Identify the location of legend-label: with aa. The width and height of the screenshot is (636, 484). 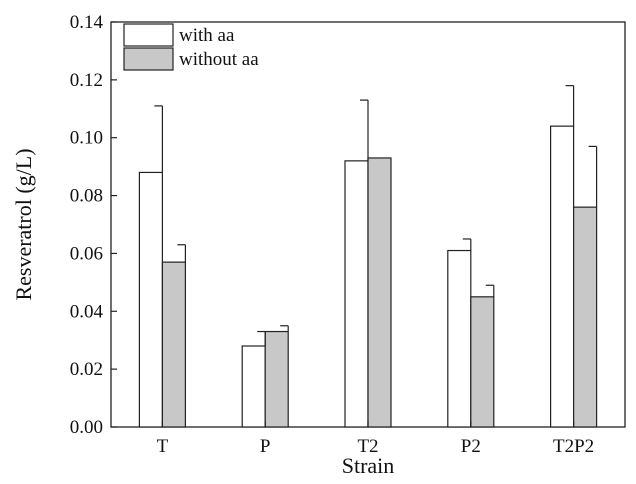
(207, 35).